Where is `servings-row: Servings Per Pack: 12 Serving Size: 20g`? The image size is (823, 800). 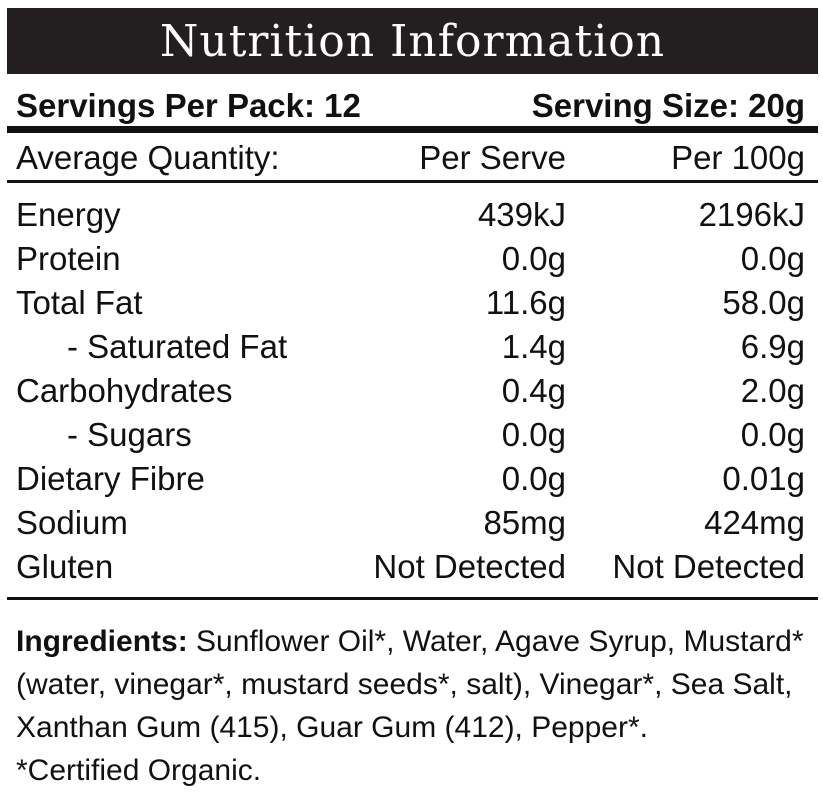
servings-row: Servings Per Pack: 12 Serving Size: 20g is located at coordinates (412, 106).